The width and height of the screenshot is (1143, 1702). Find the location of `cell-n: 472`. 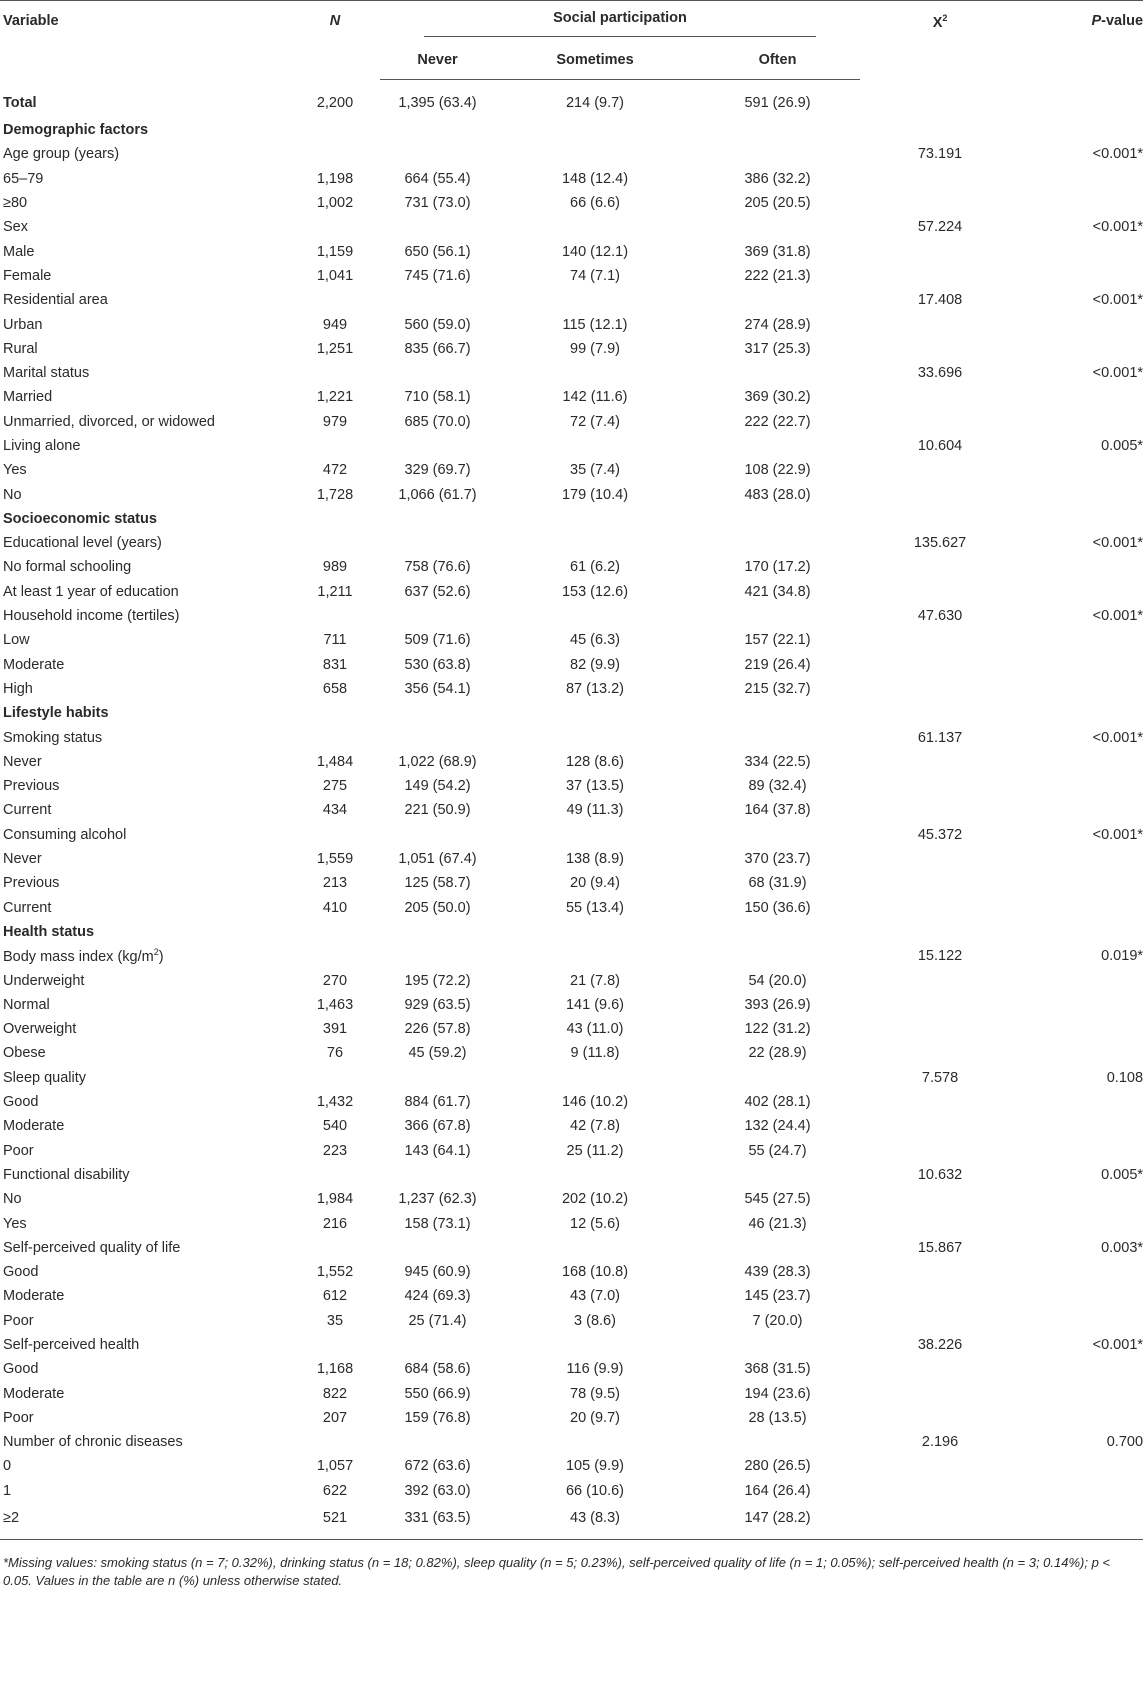

cell-n: 472 is located at coordinates (335, 470).